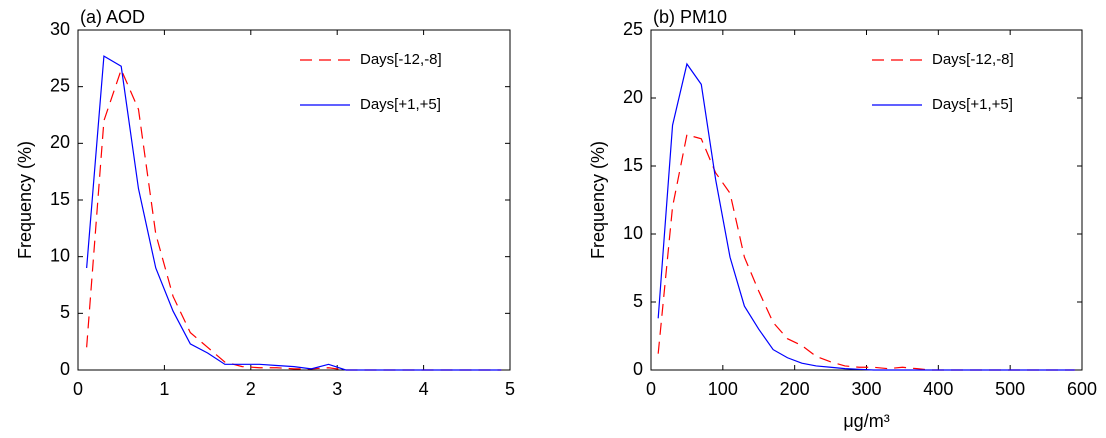 This screenshot has height=438, width=1106. Describe the element at coordinates (164, 389) in the screenshot. I see `x-tick-label: 1` at that location.